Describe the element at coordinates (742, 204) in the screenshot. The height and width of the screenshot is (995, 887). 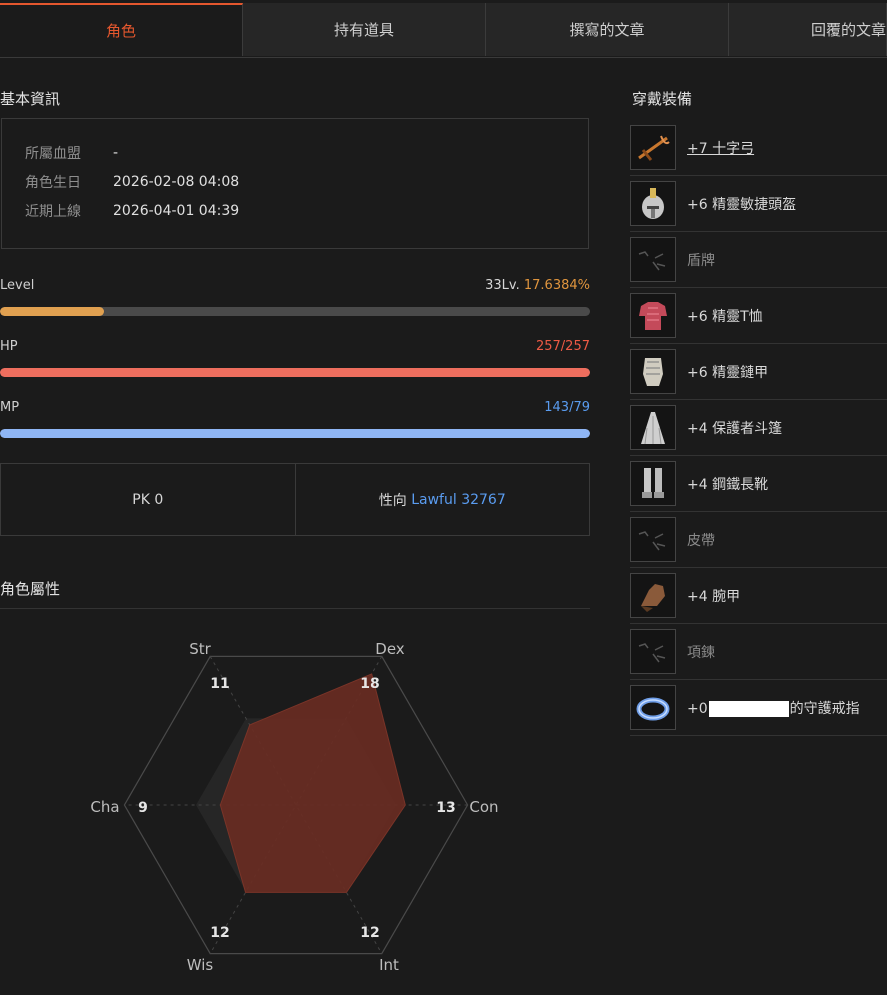
I see `equip-name: +6 精靈敏捷頭盔` at that location.